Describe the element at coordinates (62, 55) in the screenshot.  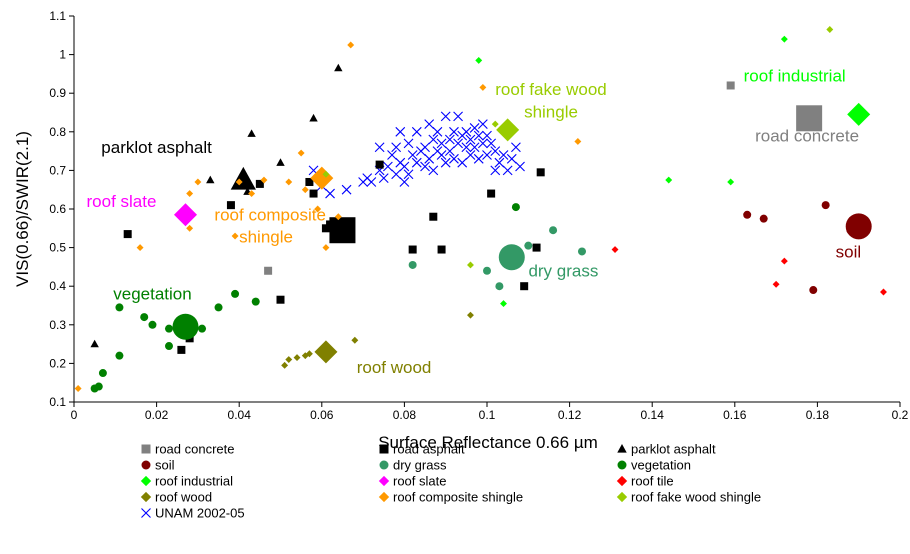
I see `y-tick-label: 1` at that location.